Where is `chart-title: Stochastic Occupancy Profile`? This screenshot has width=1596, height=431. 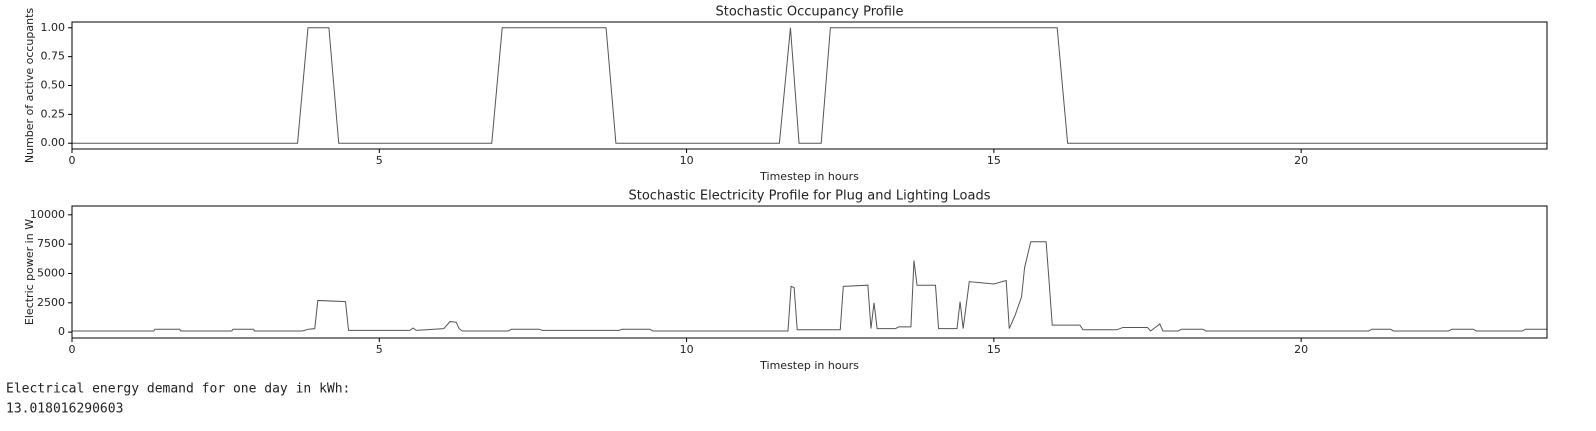
chart-title: Stochastic Occupancy Profile is located at coordinates (809, 12).